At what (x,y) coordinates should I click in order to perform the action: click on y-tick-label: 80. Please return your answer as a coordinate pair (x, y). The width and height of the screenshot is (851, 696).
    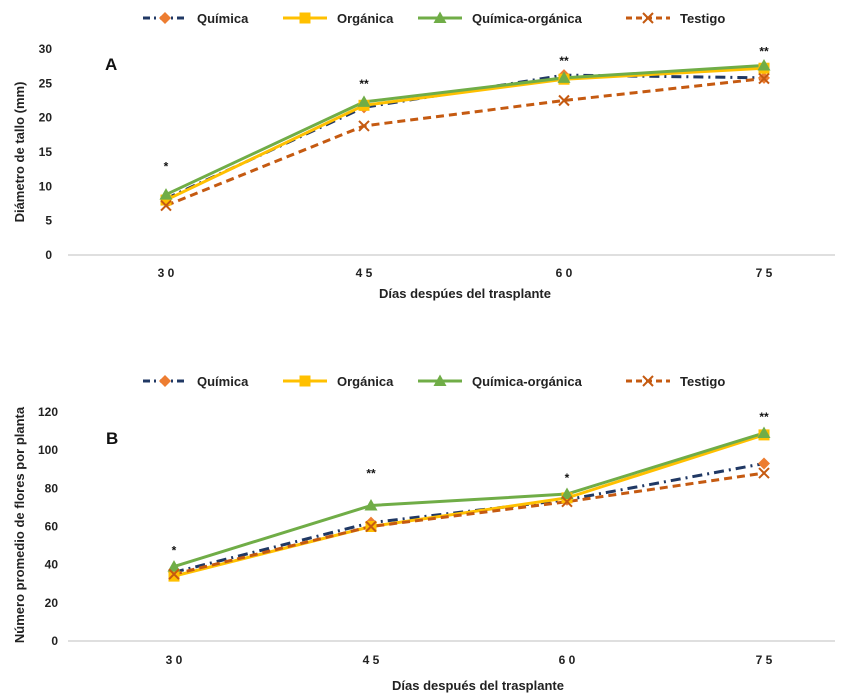
    Looking at the image, I should click on (52, 488).